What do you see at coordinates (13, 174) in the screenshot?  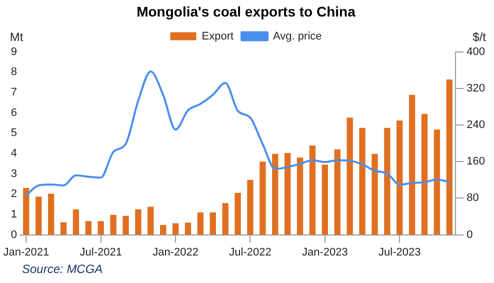 I see `y-tick-label: 3` at bounding box center [13, 174].